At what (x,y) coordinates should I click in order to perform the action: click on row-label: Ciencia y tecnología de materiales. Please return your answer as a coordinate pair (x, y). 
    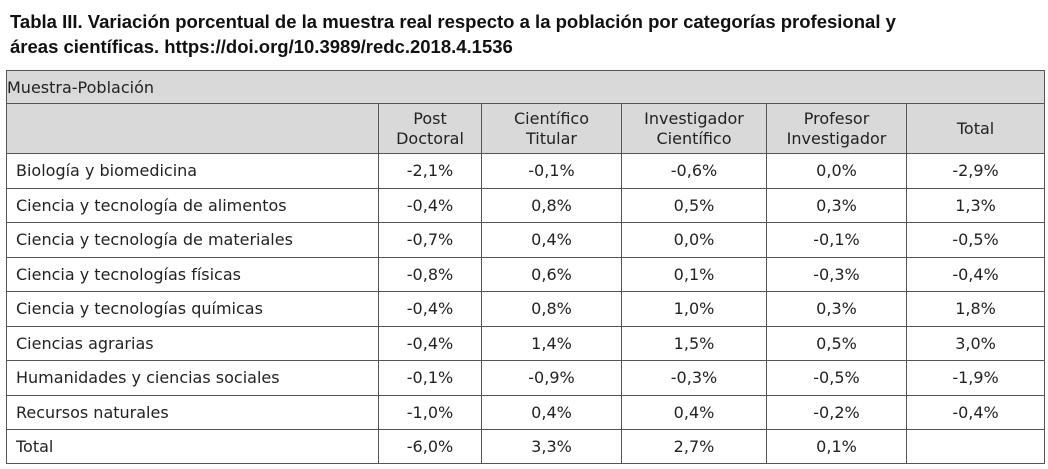
    Looking at the image, I should click on (192, 240).